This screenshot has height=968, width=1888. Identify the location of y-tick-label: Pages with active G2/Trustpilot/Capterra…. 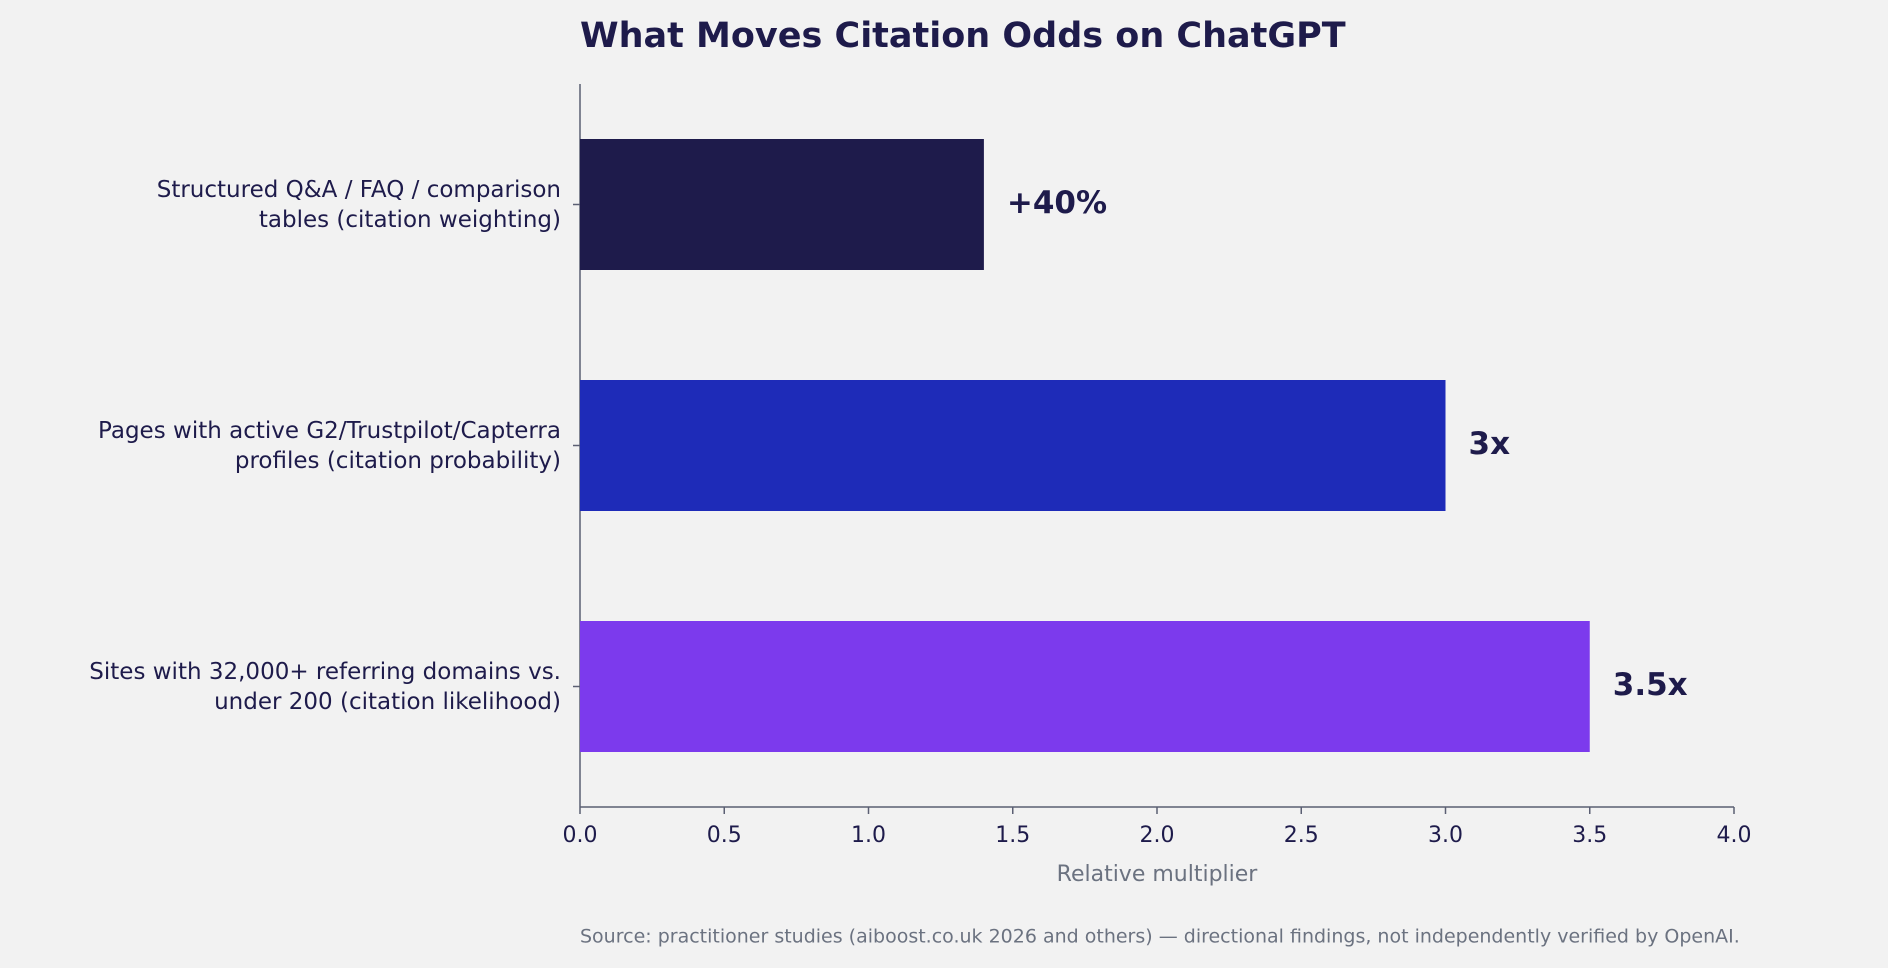
(329, 445).